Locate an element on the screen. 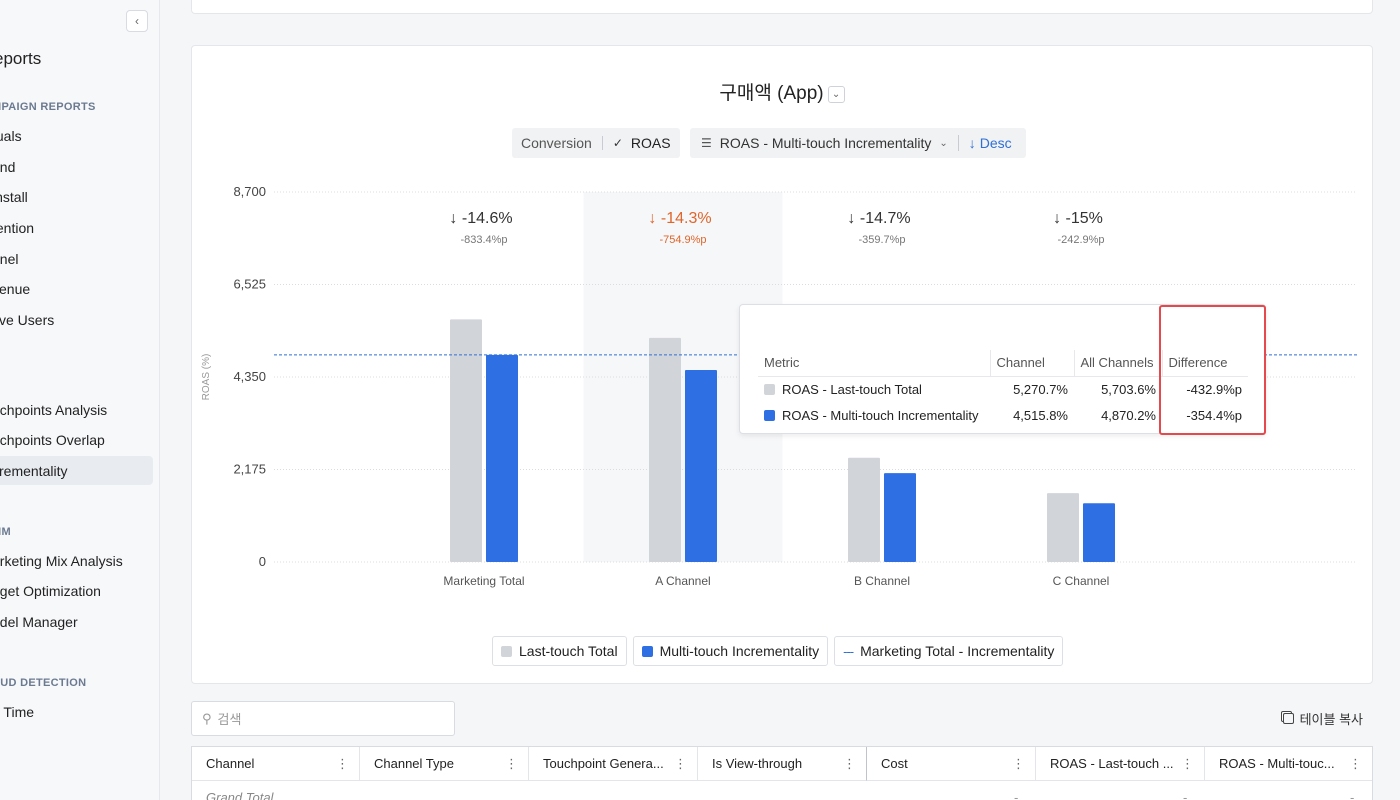  sort-metric-select: ROAS - Multi-touch Incrementality is located at coordinates (825, 143).